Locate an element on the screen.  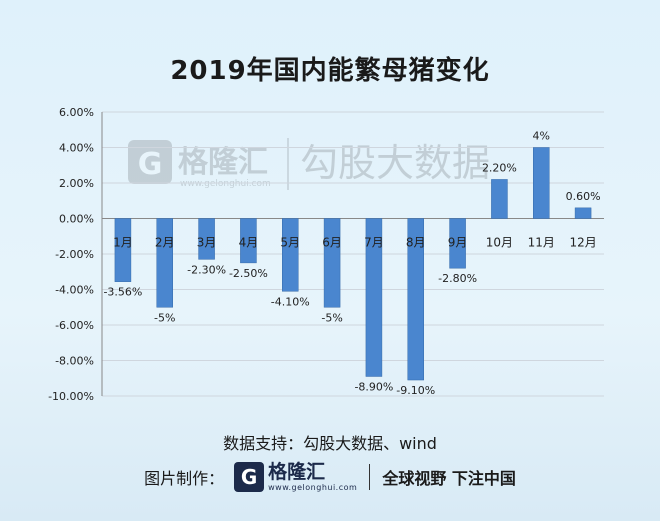
footer: 图片制作： G 格隆汇 www.gelonghui.com 全球视野 下注中国 is located at coordinates (330, 477).